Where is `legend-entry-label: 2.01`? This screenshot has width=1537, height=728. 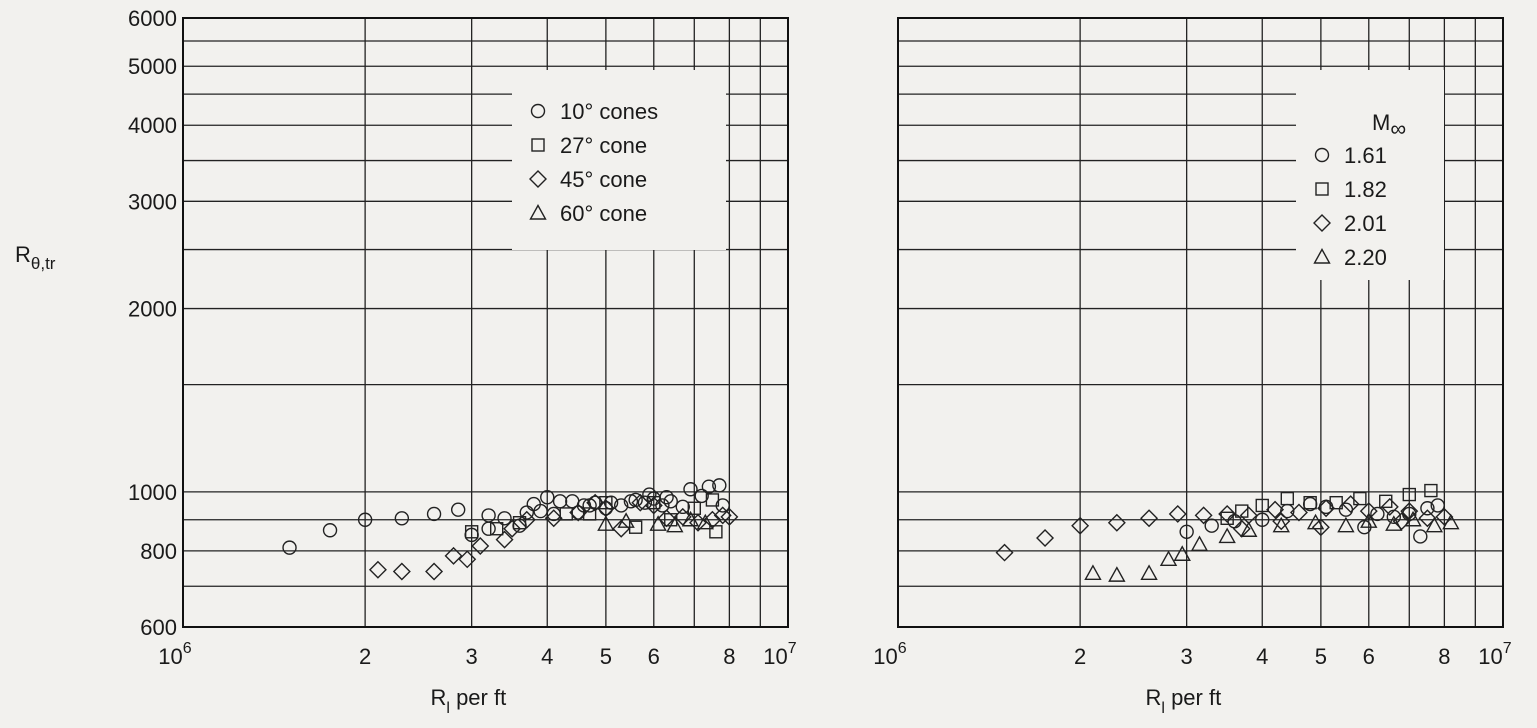 legend-entry-label: 2.01 is located at coordinates (1365, 223).